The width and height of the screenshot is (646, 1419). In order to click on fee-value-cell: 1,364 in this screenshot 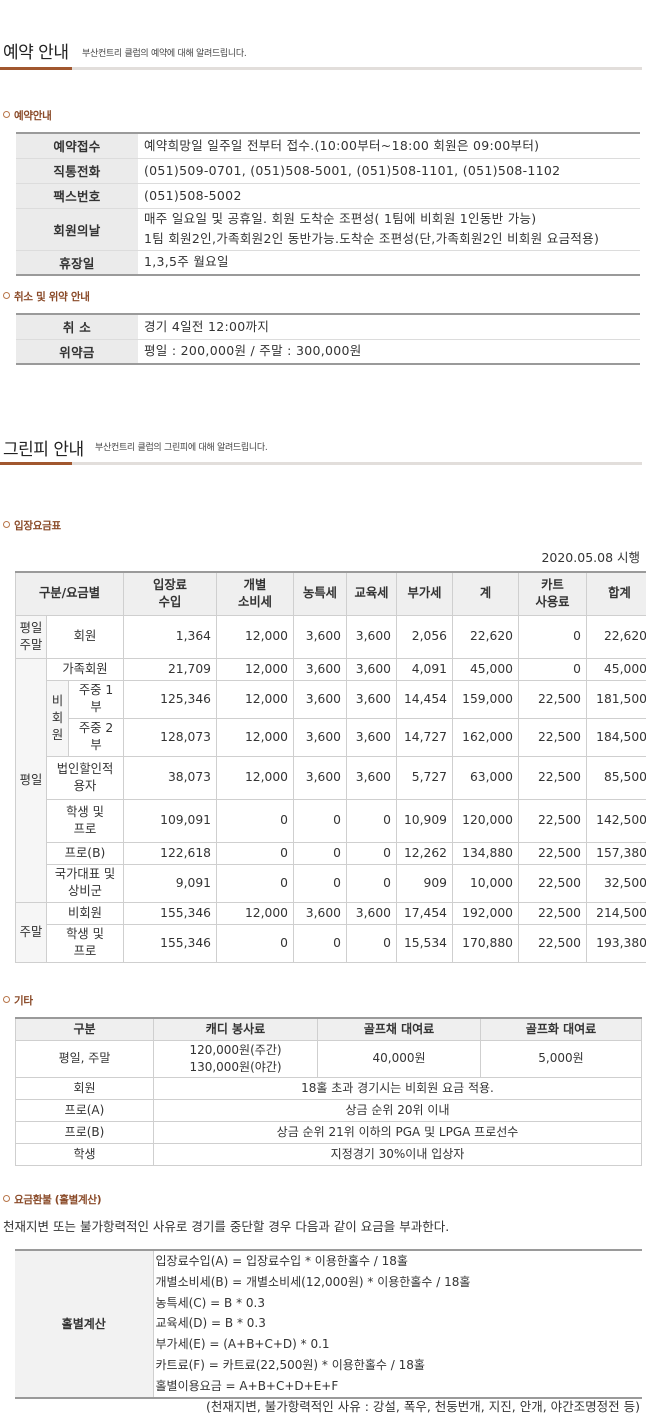, I will do `click(170, 636)`.